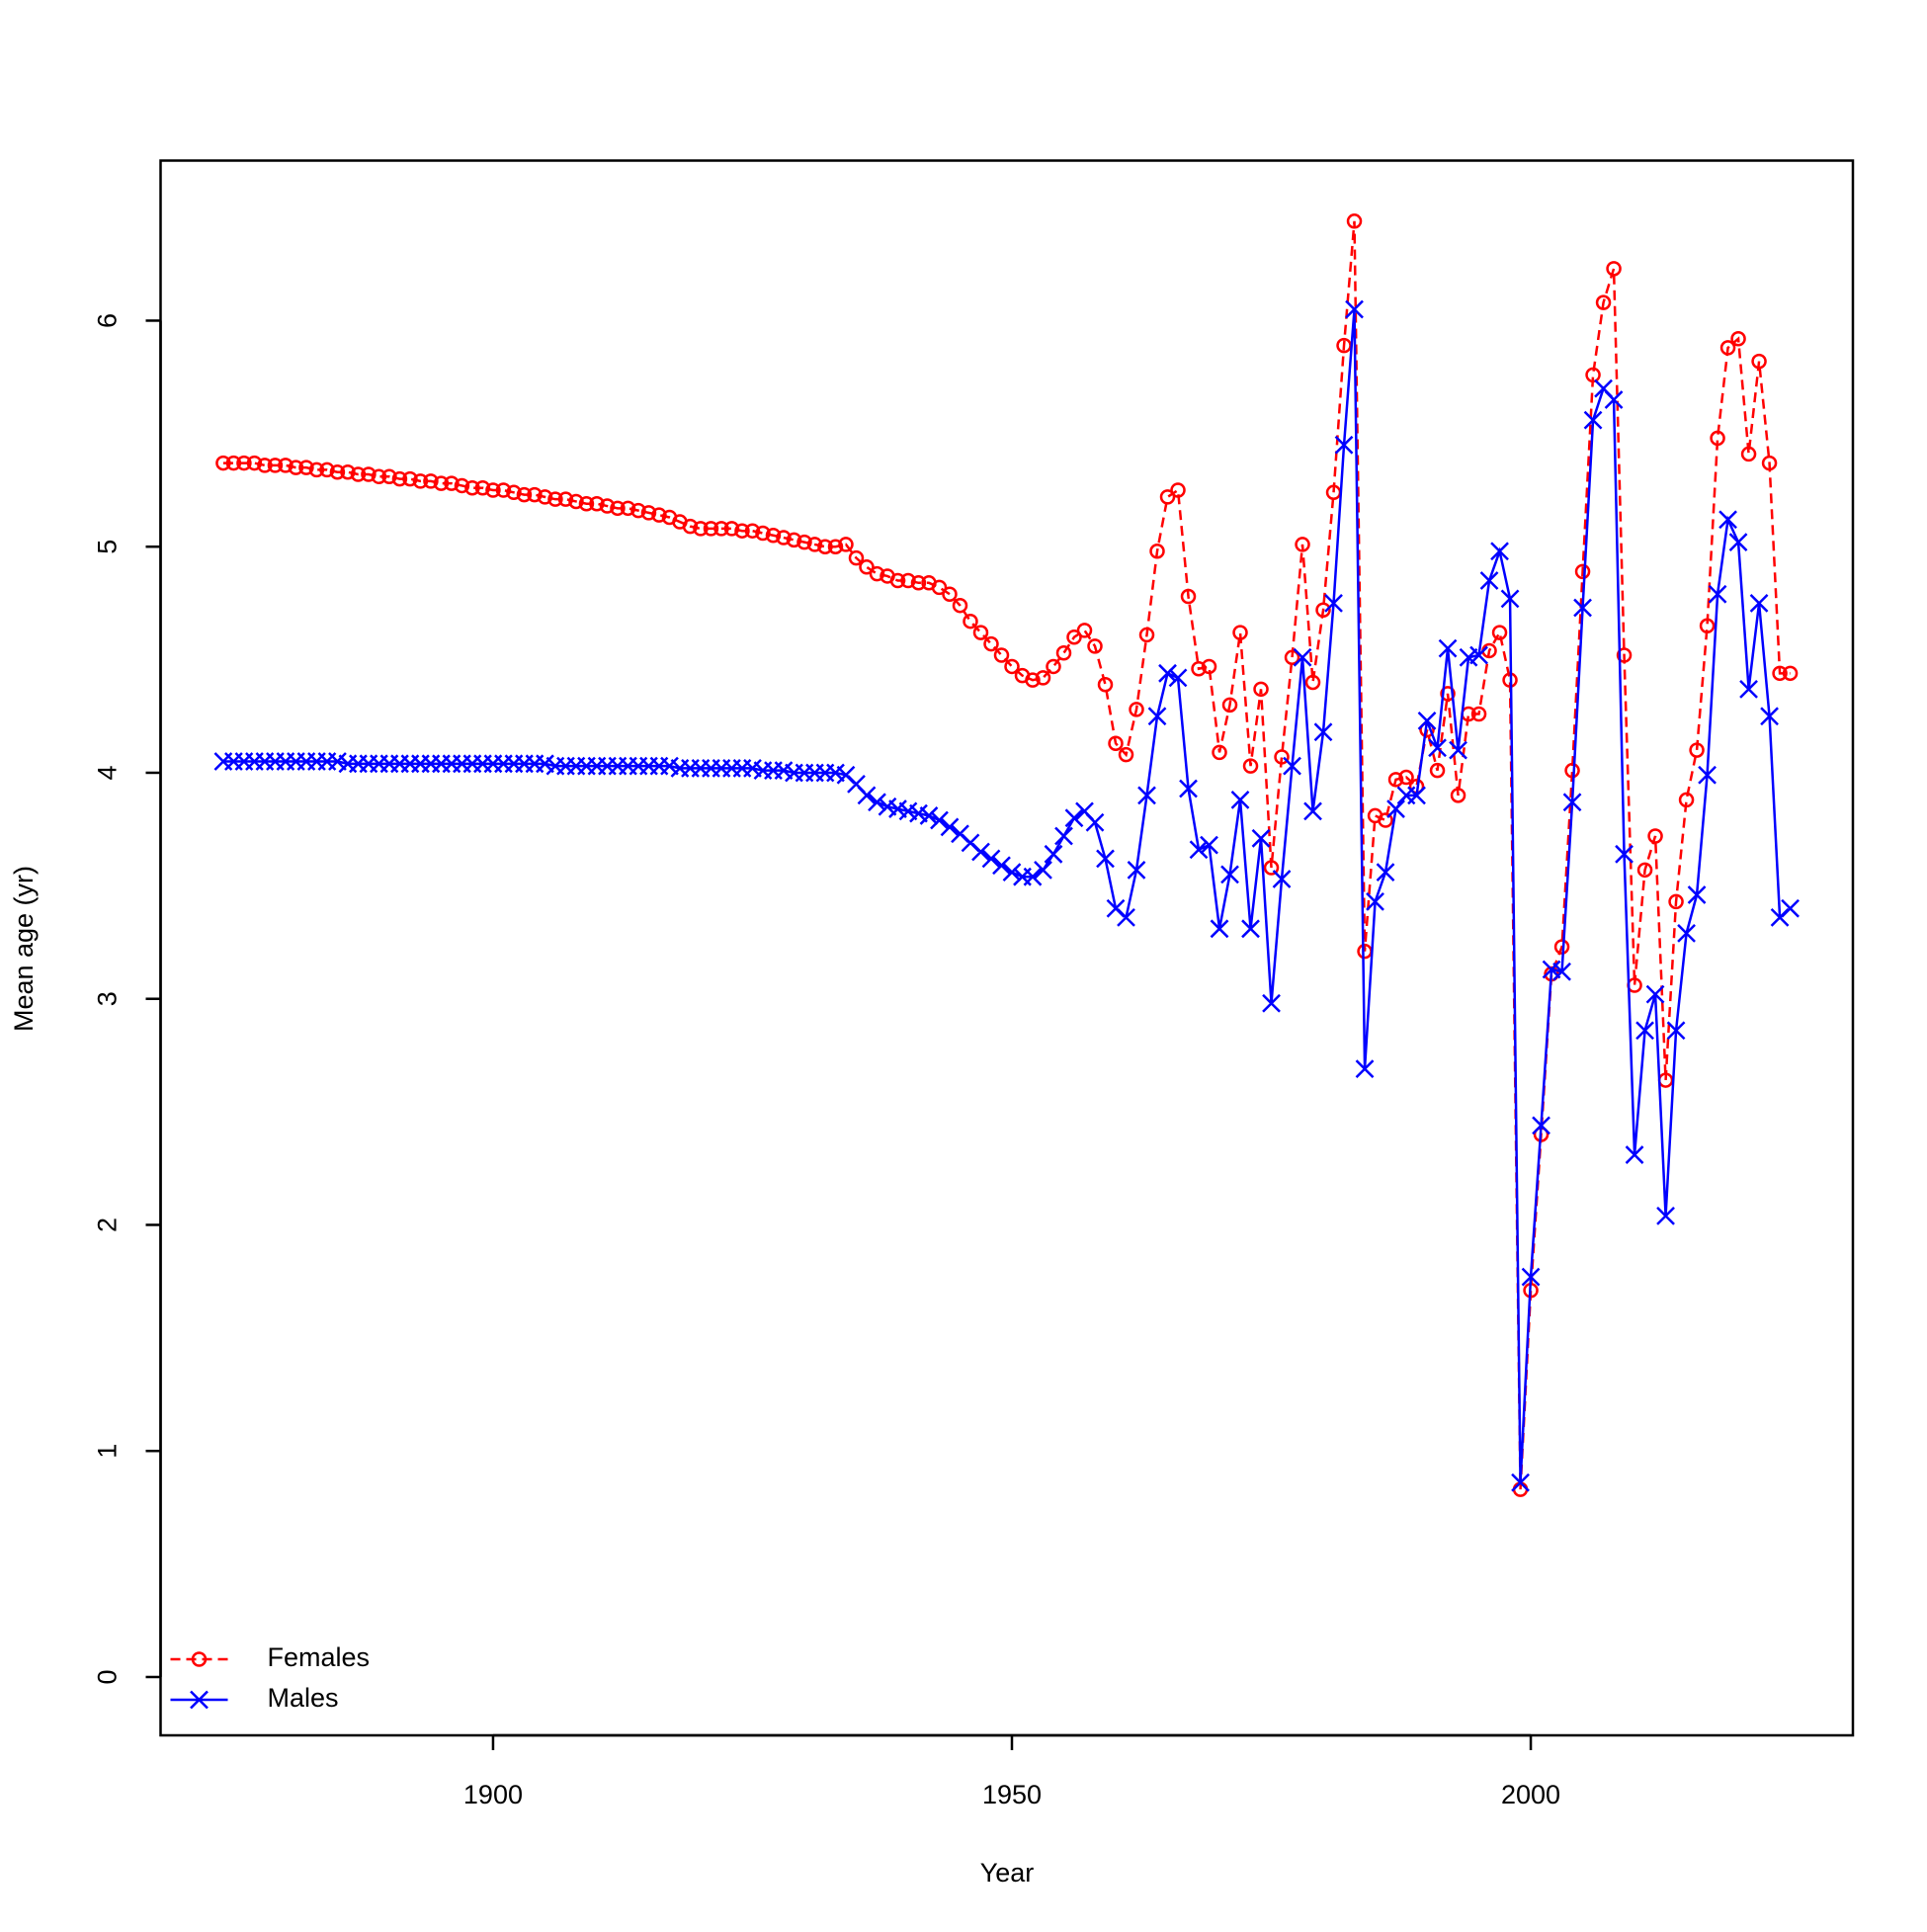 The width and height of the screenshot is (1927, 1932). What do you see at coordinates (320, 1657) in the screenshot?
I see `legend-label: Females` at bounding box center [320, 1657].